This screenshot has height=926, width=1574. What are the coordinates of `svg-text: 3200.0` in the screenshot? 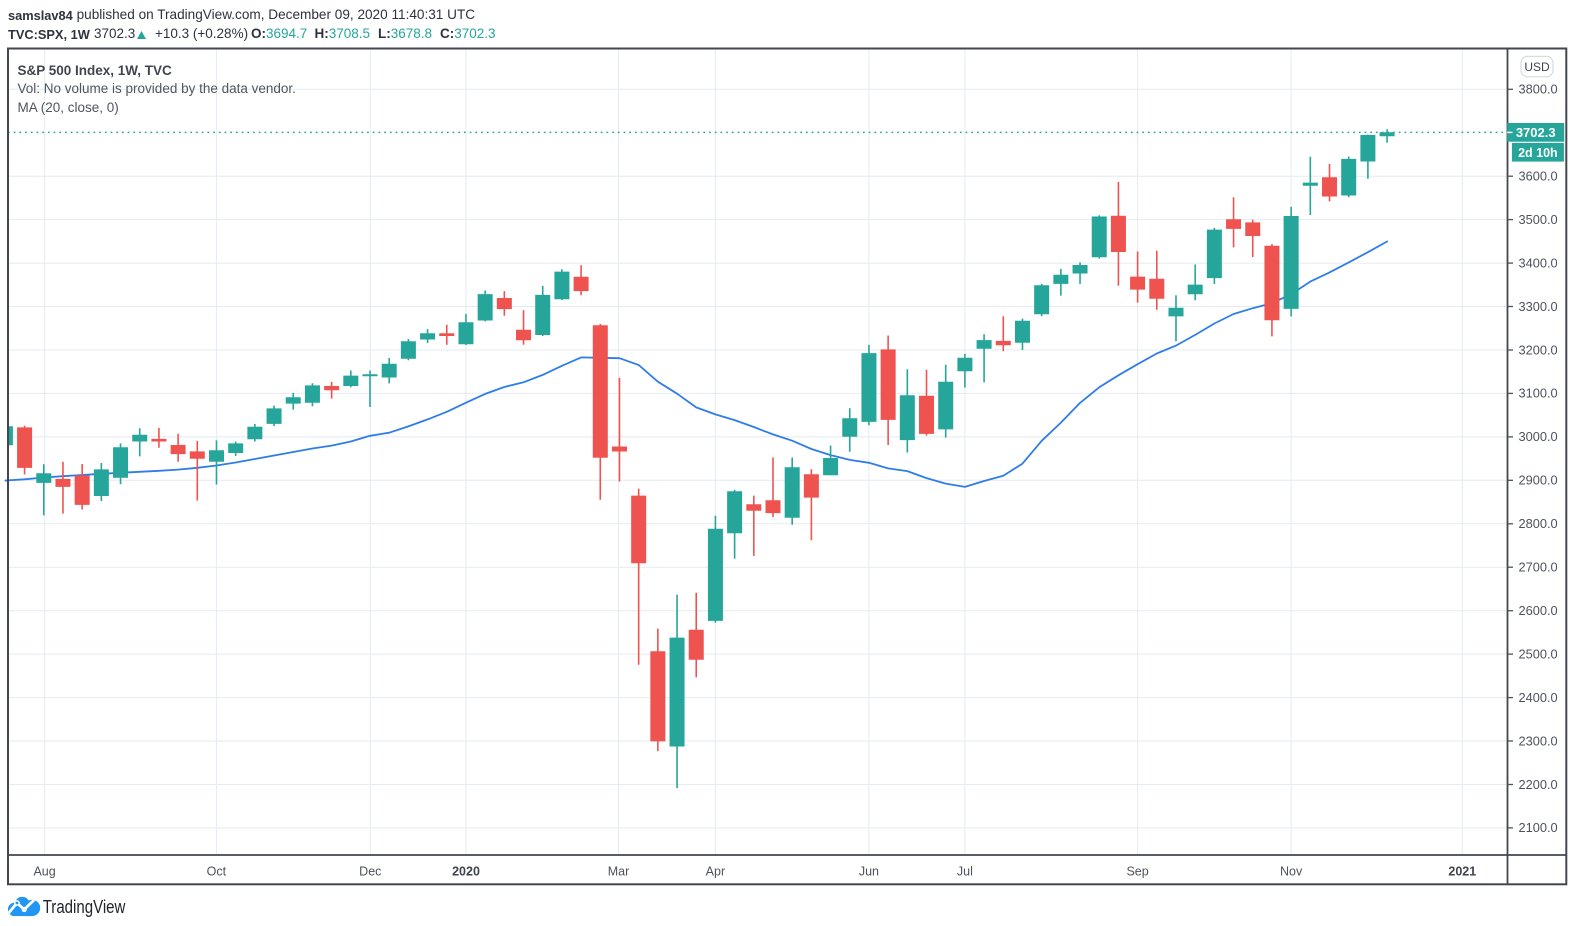 It's located at (1538, 349).